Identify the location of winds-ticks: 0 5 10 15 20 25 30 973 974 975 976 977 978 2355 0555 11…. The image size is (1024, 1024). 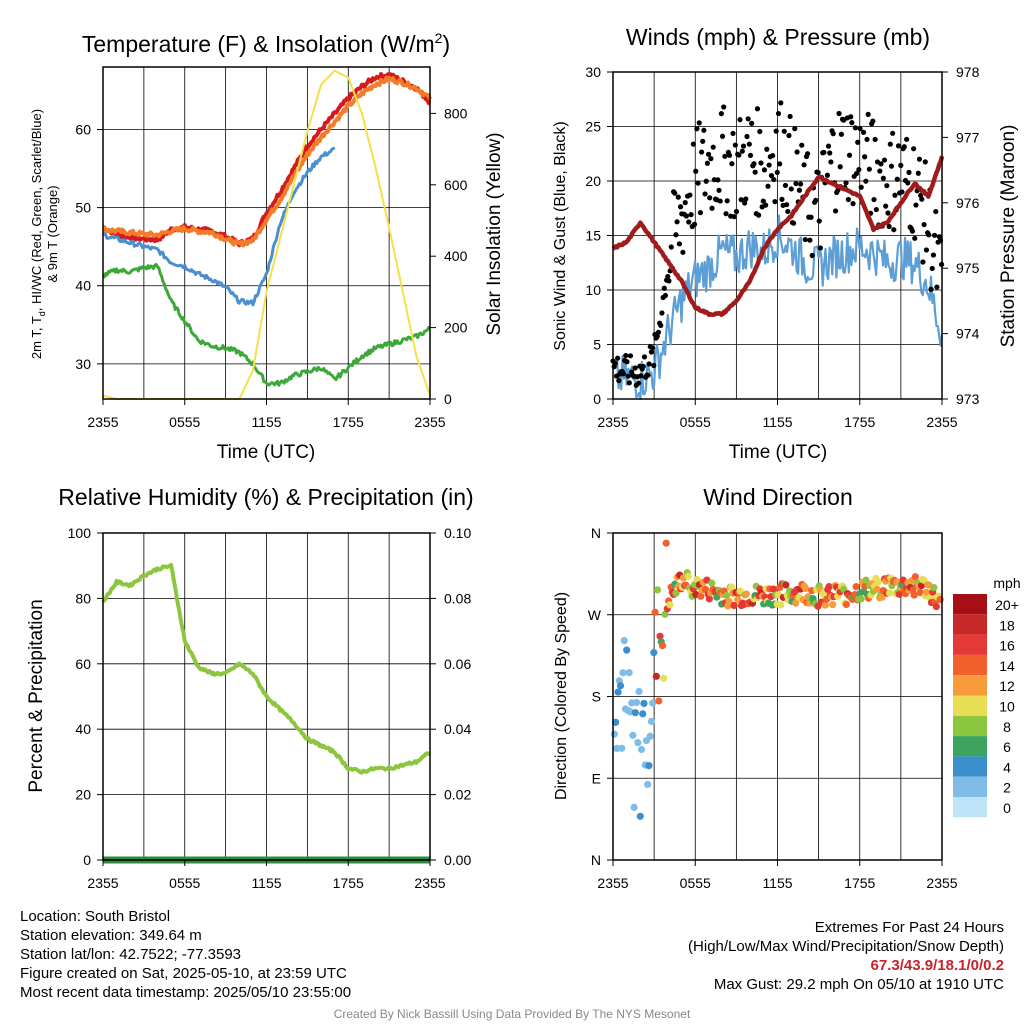
(782, 247).